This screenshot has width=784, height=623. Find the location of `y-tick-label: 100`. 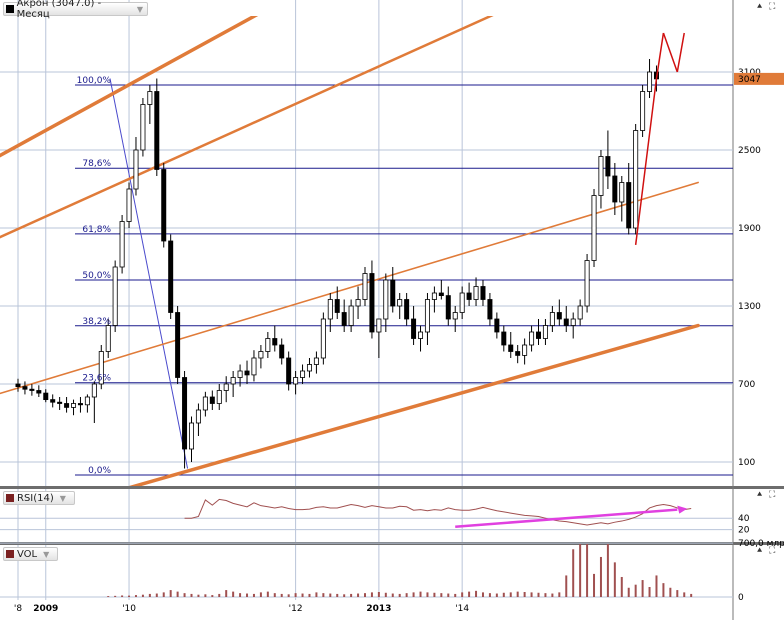

y-tick-label: 100 is located at coordinates (746, 463).